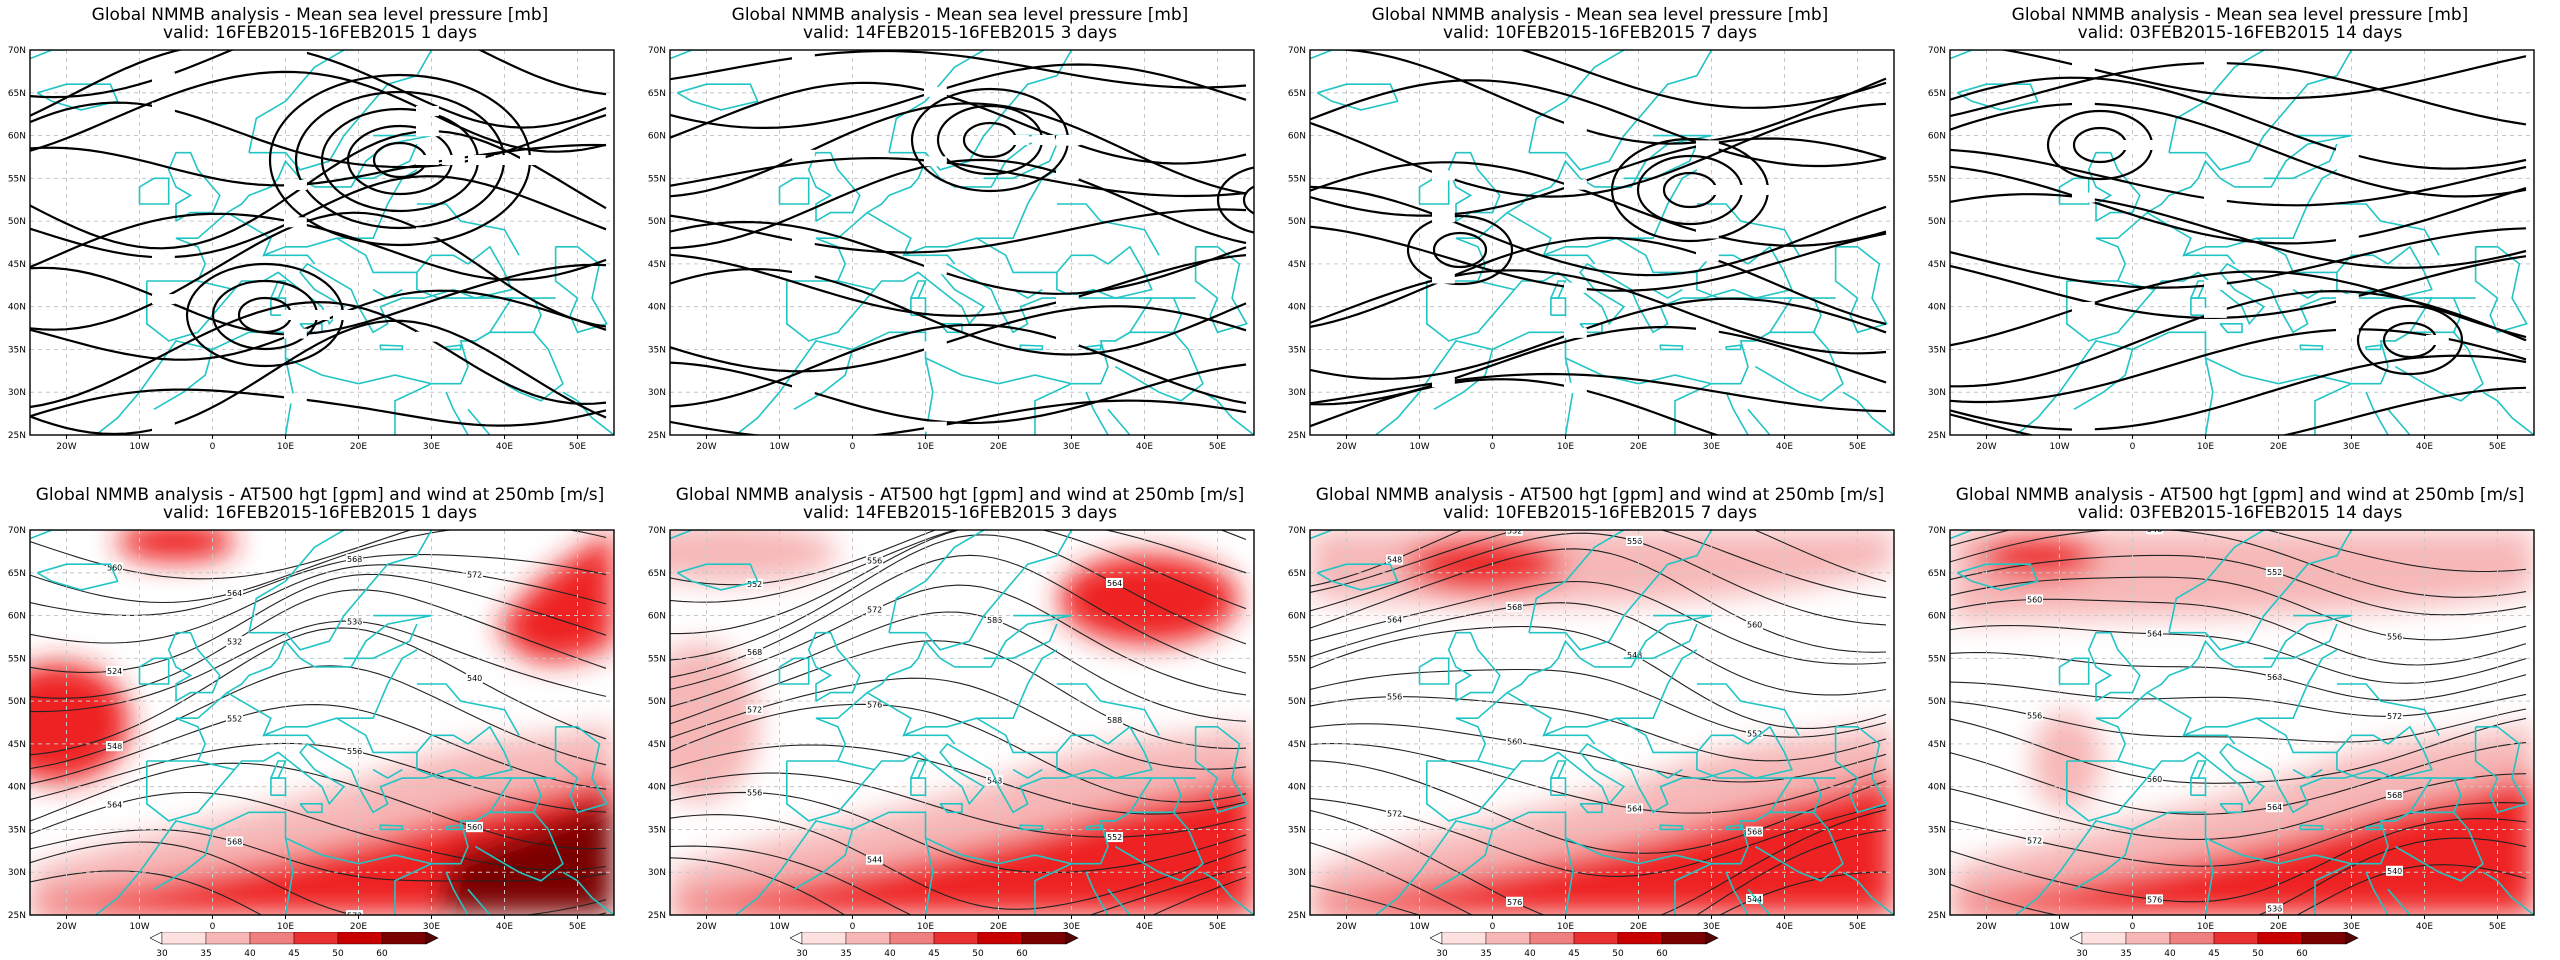 The width and height of the screenshot is (2560, 960). What do you see at coordinates (962, 722) in the screenshot?
I see `graticule` at bounding box center [962, 722].